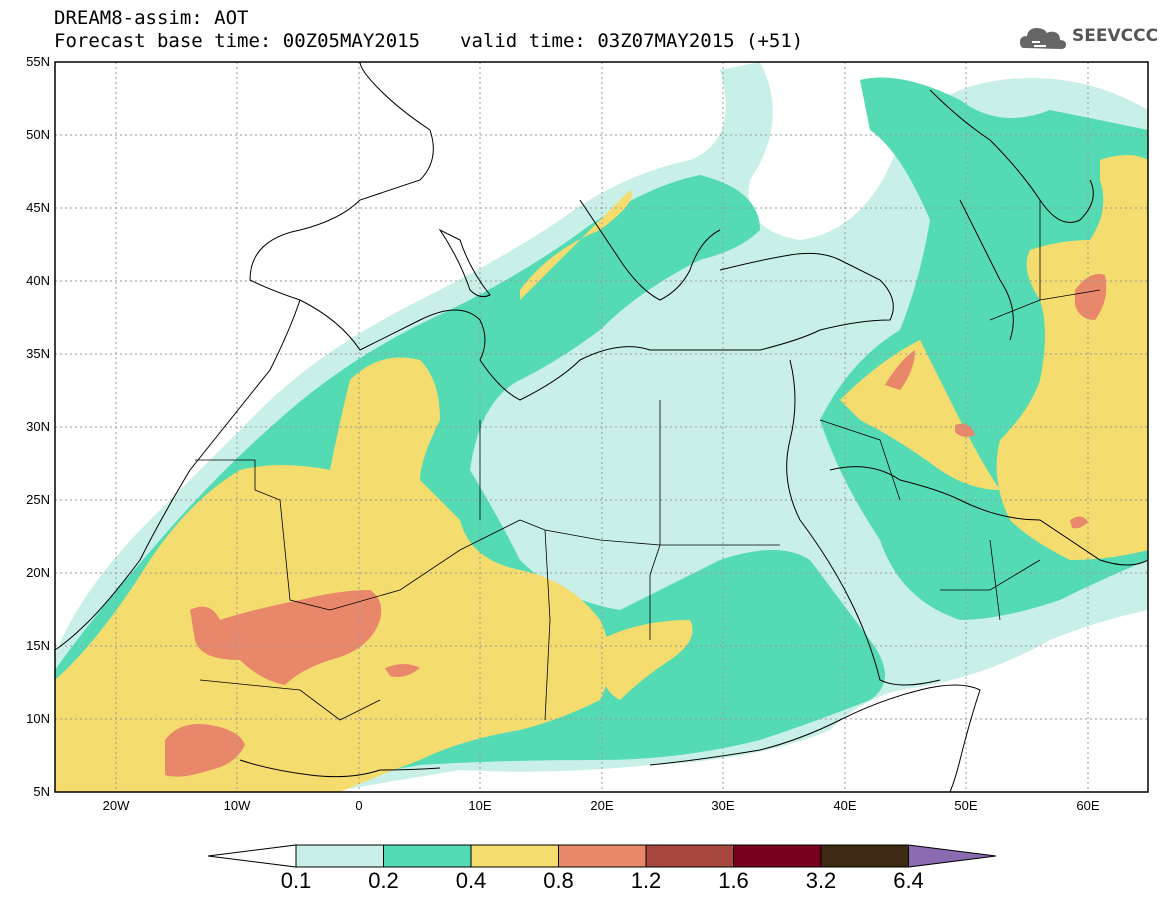 The image size is (1165, 905). I want to click on colorbar-under-arrow, so click(252, 856).